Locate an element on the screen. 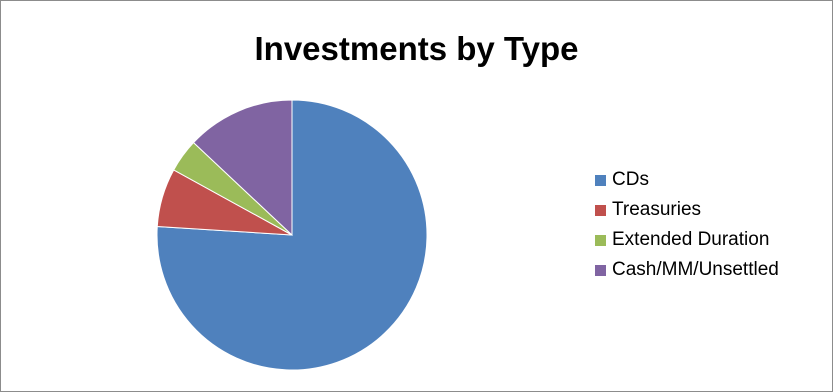  chart-title: Investments by Type is located at coordinates (416, 48).